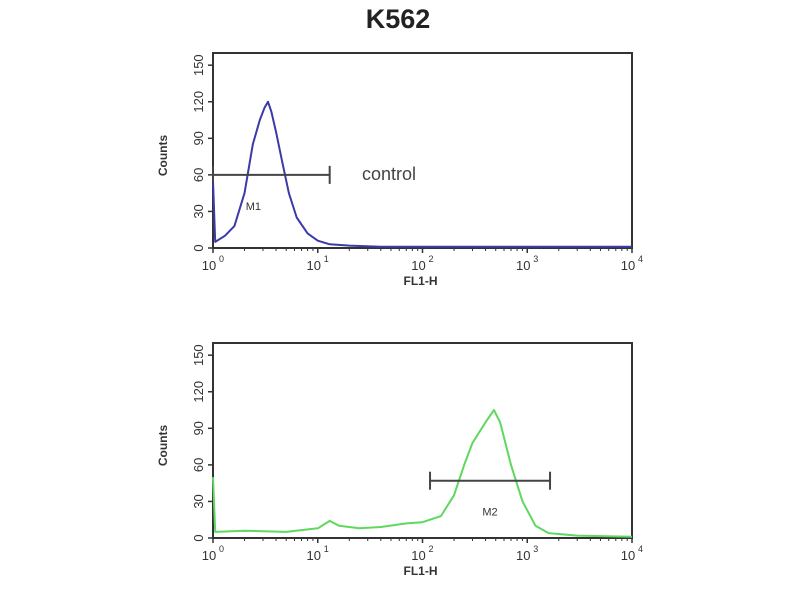 Image resolution: width=800 pixels, height=600 pixels. I want to click on marker-label: M2, so click(489, 513).